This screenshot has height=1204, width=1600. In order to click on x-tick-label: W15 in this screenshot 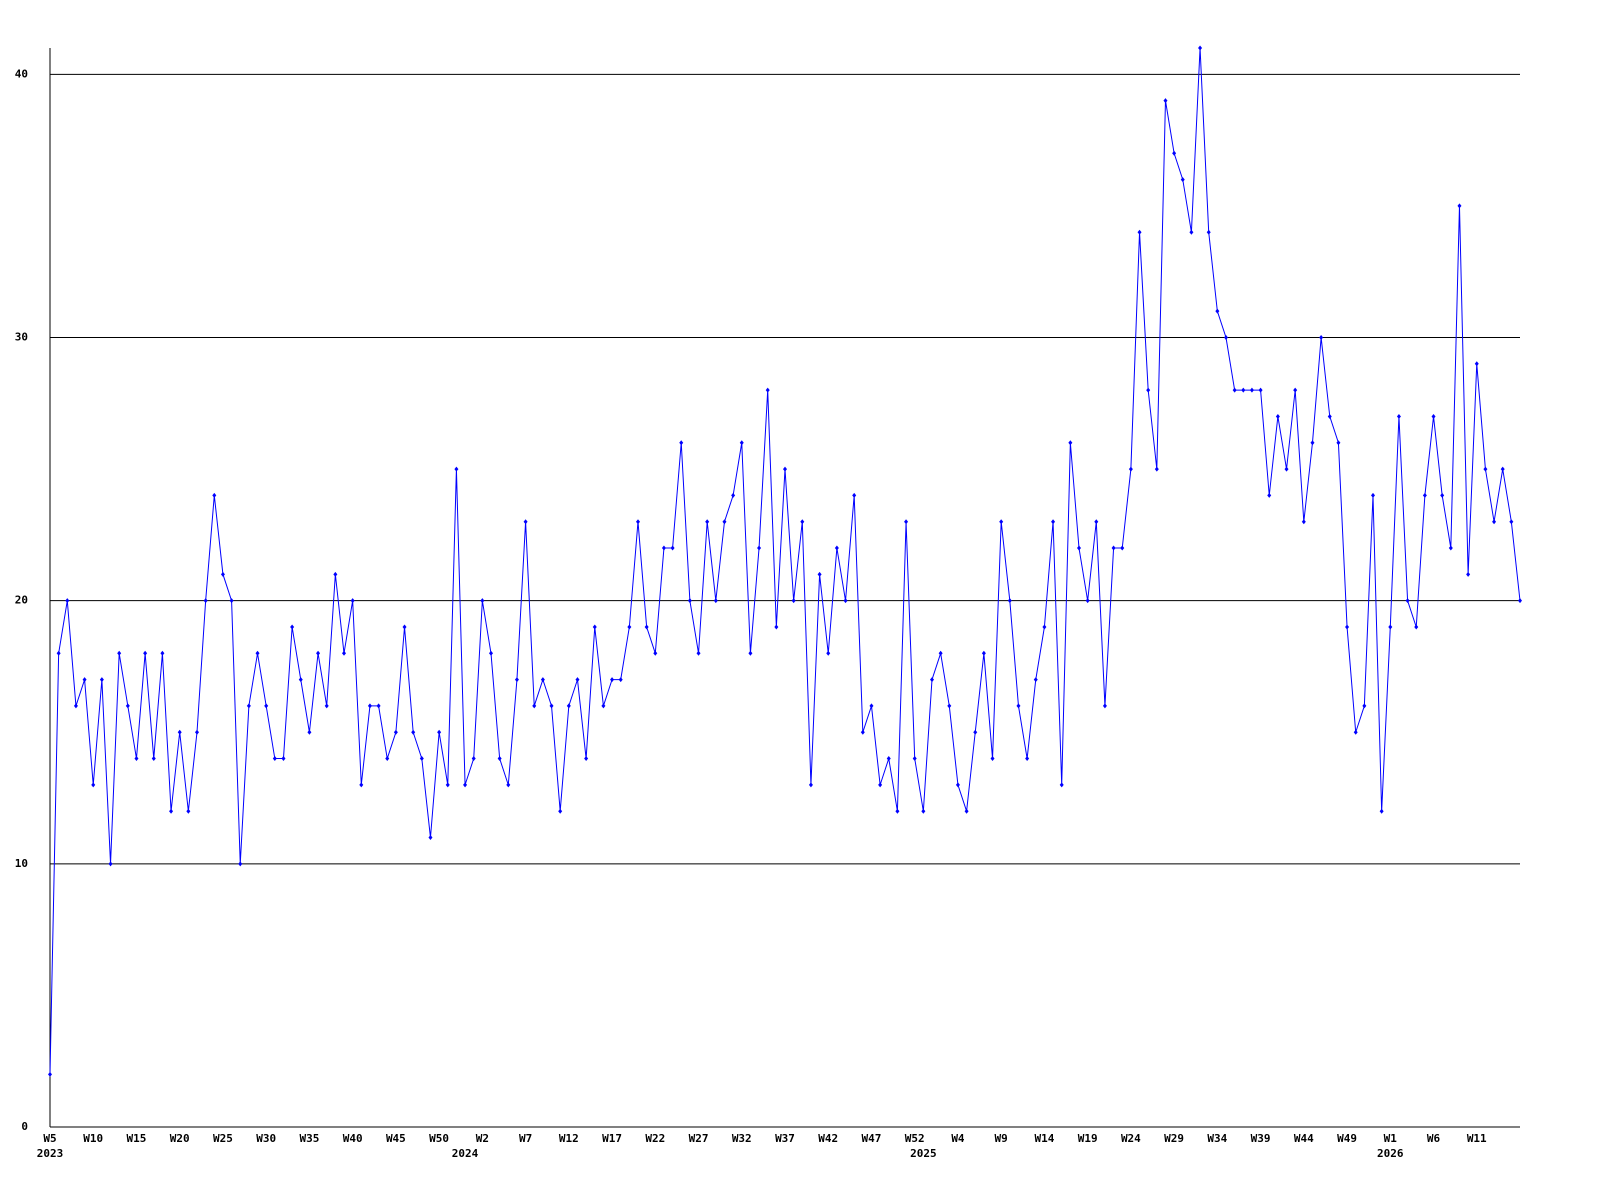, I will do `click(137, 1138)`.